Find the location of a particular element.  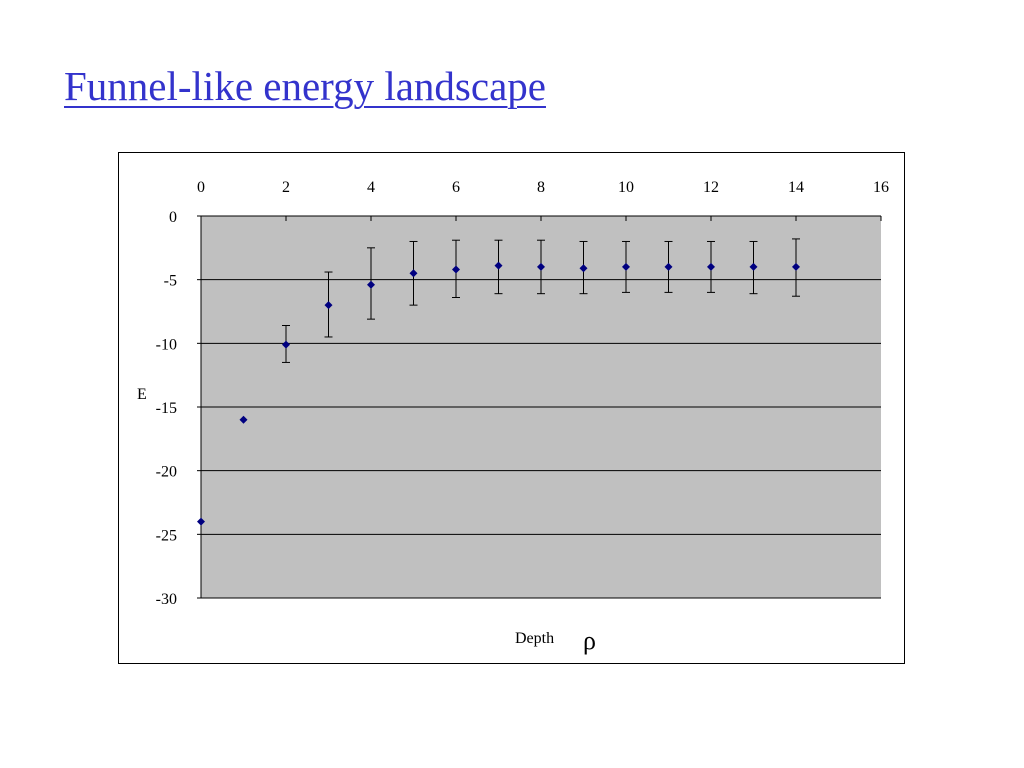

x-tick-labels: 0 2 4 6 8 10 12 14 16 is located at coordinates (543, 187).